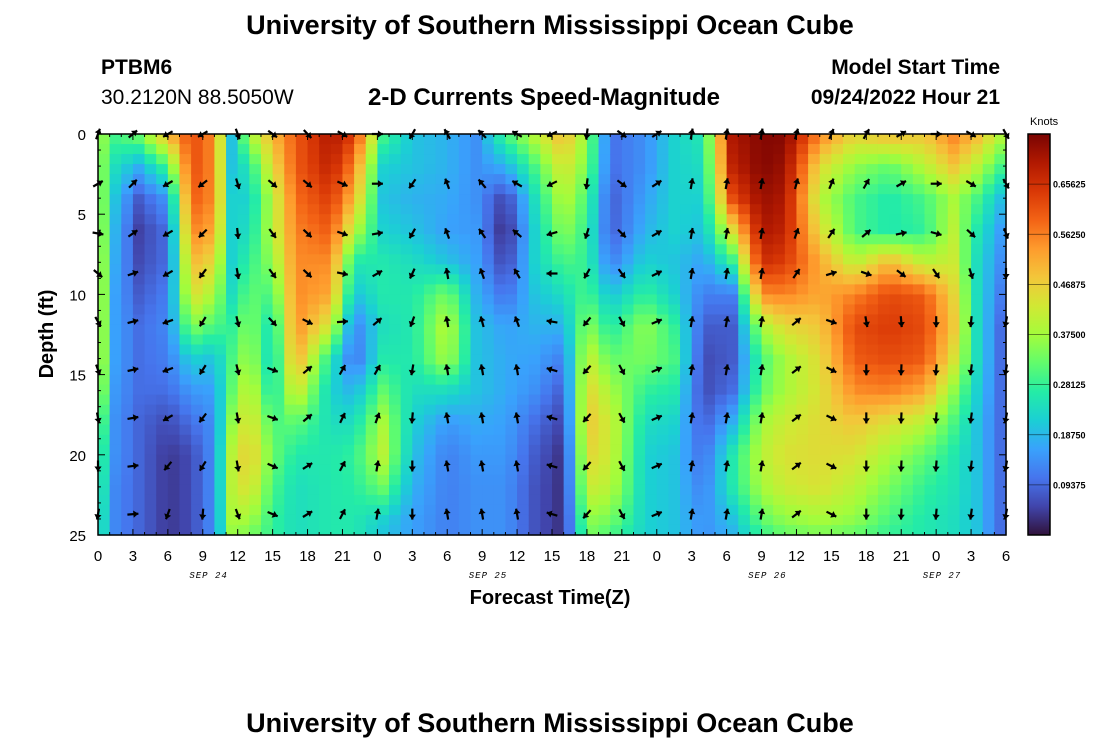  I want to click on station-coordinates: 30.2120N 88.5050W, so click(197, 97).